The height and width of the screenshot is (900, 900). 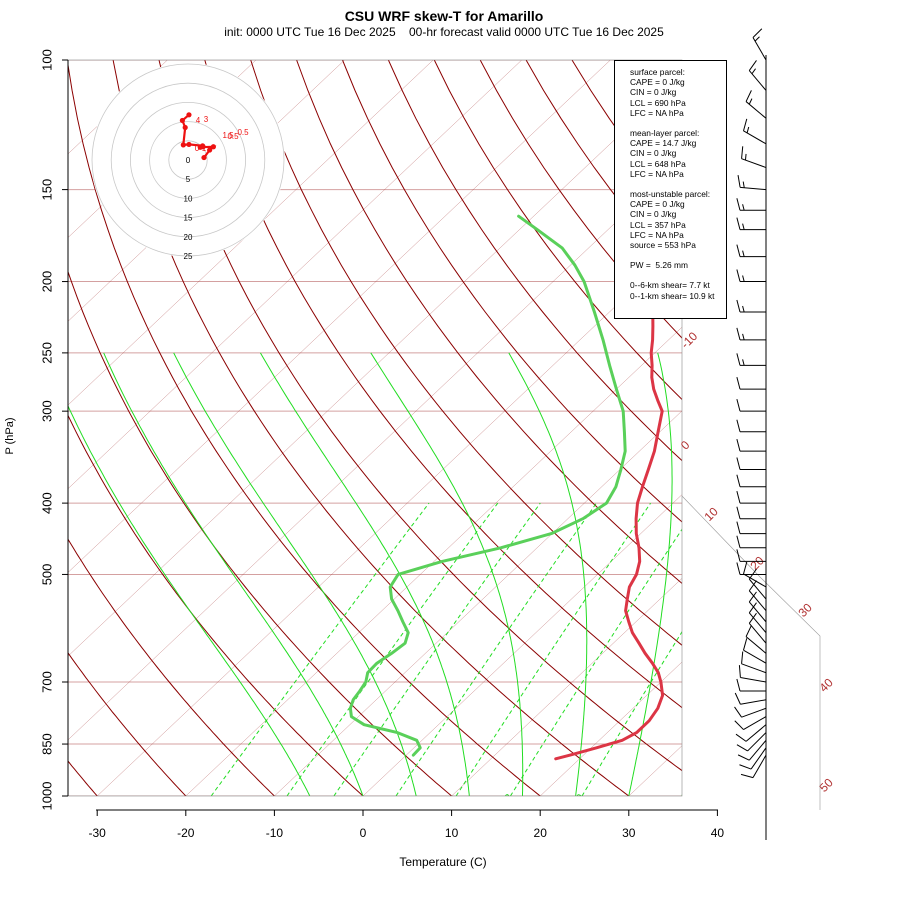 I want to click on y-tick-label: 500, so click(x=46, y=575).